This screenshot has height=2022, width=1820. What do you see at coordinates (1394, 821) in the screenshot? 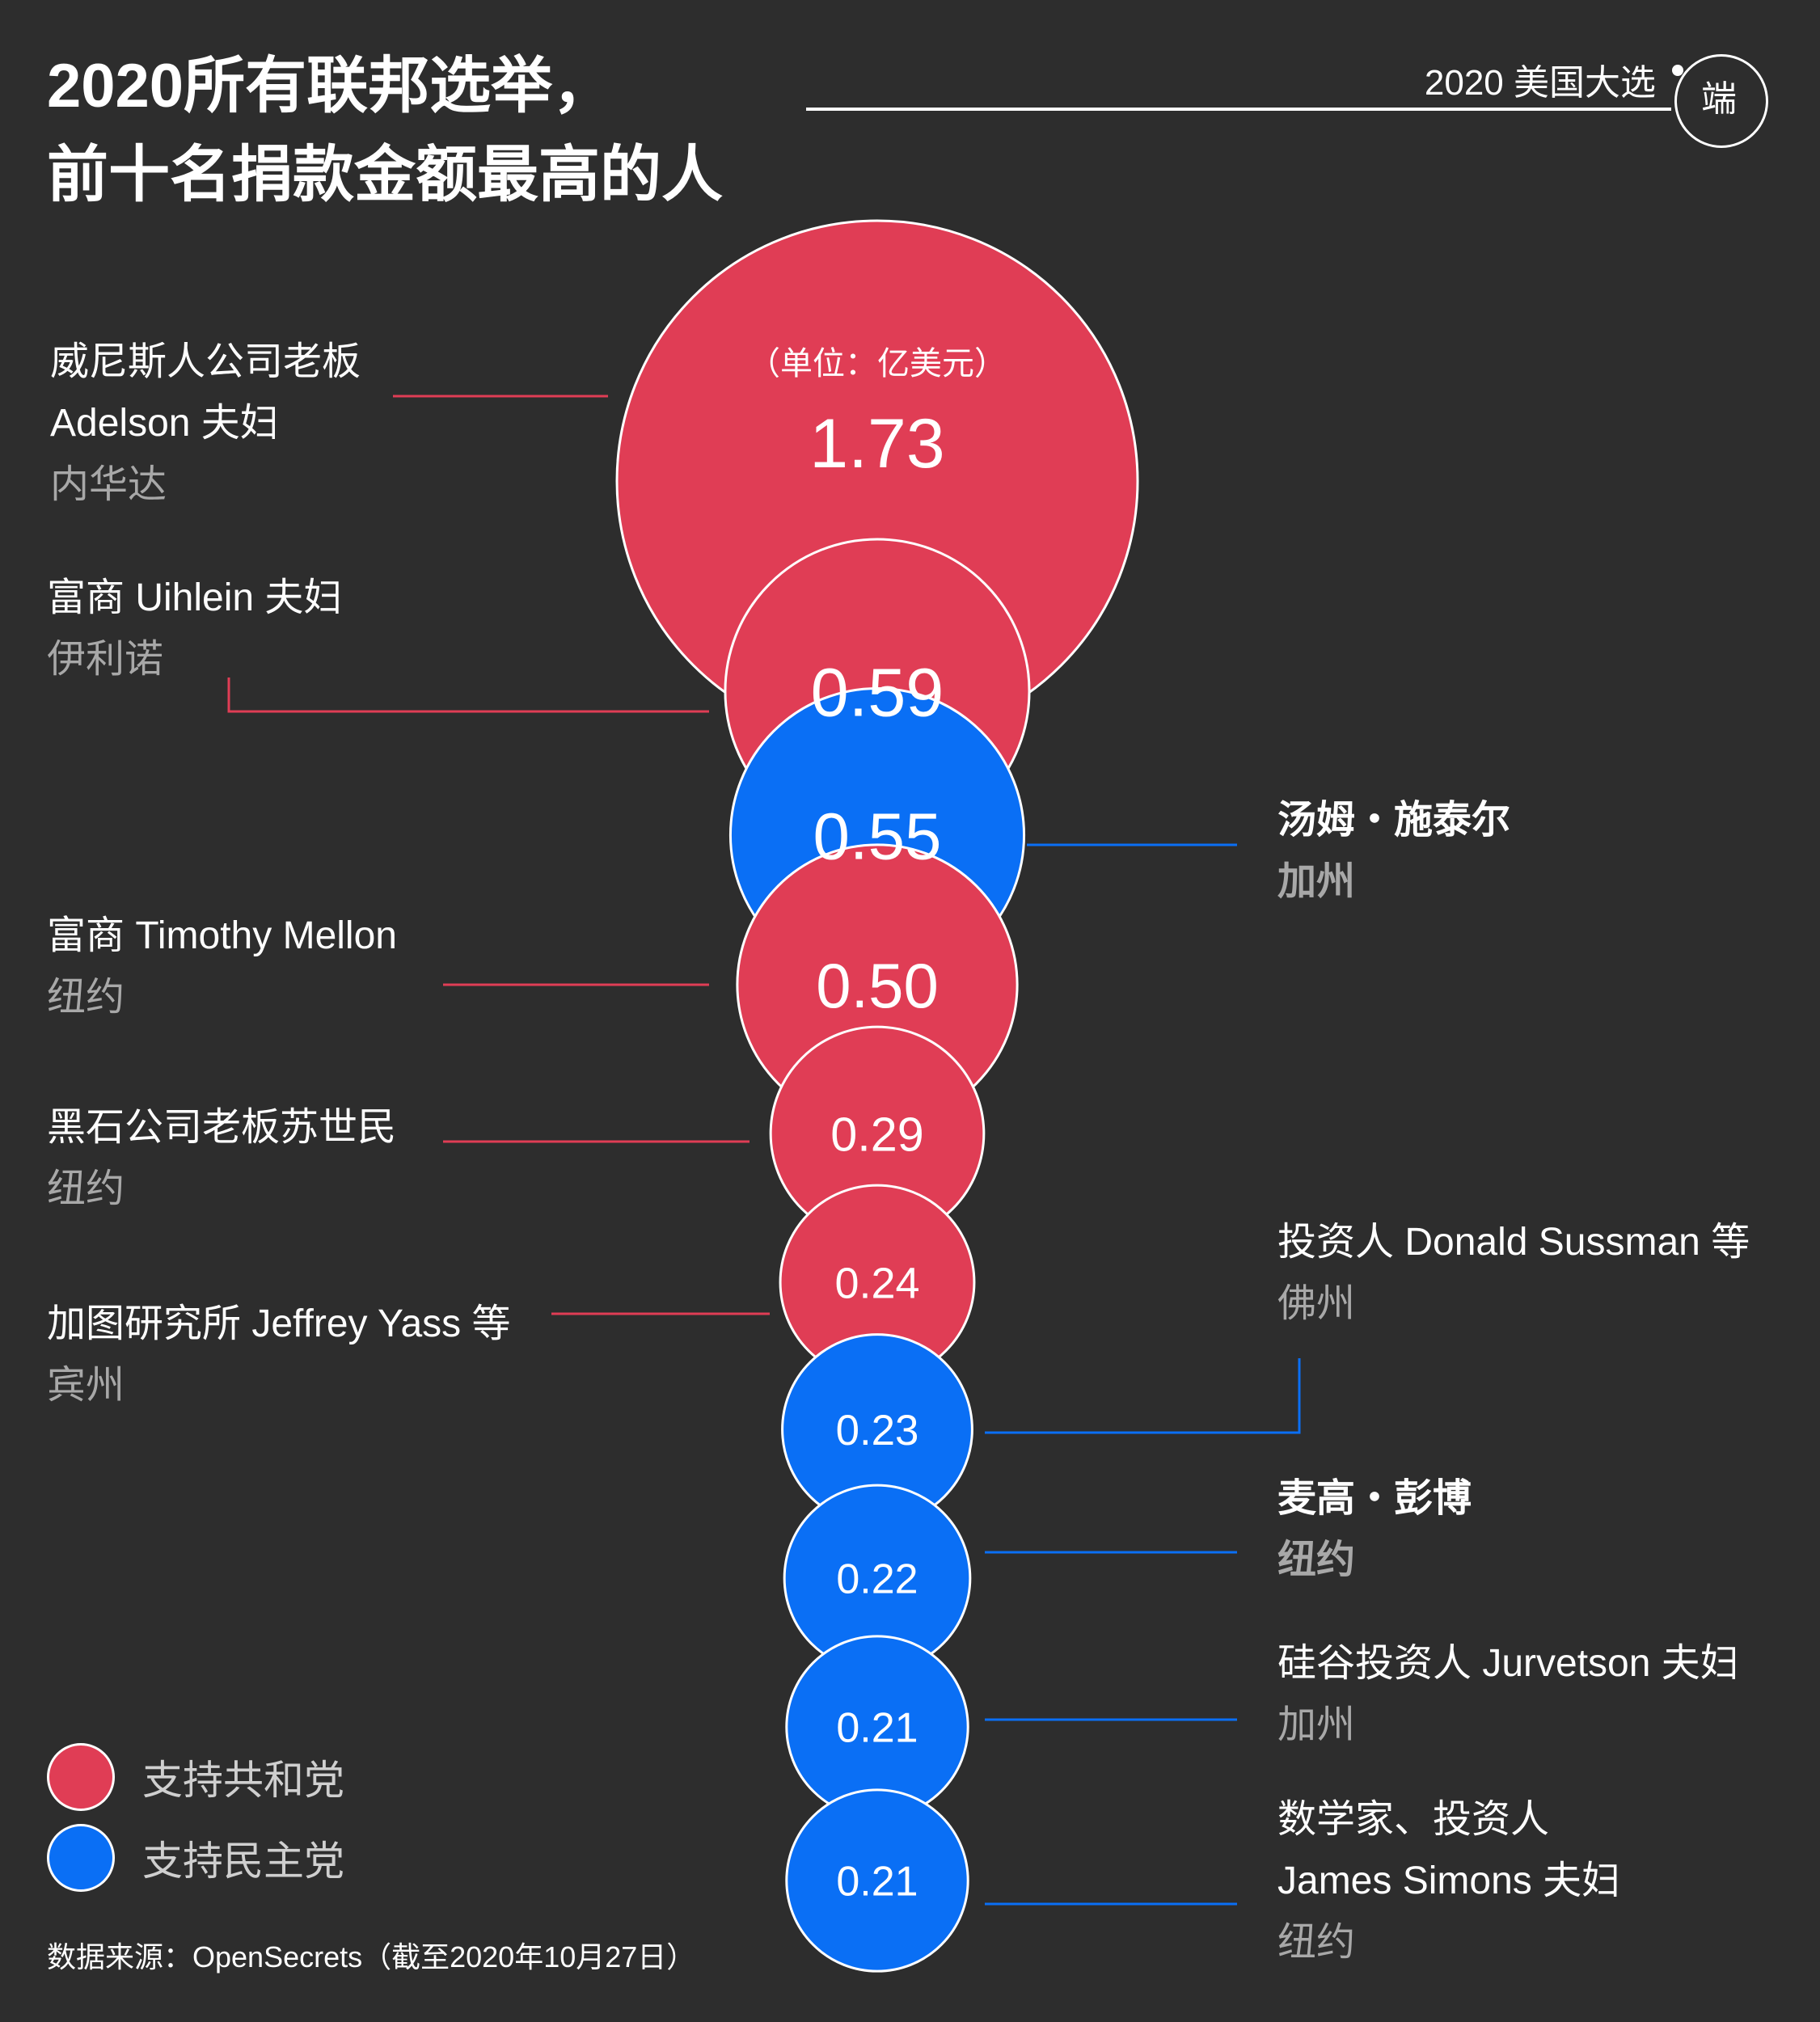
I see `donor-name: 汤姆・施泰尔` at bounding box center [1394, 821].